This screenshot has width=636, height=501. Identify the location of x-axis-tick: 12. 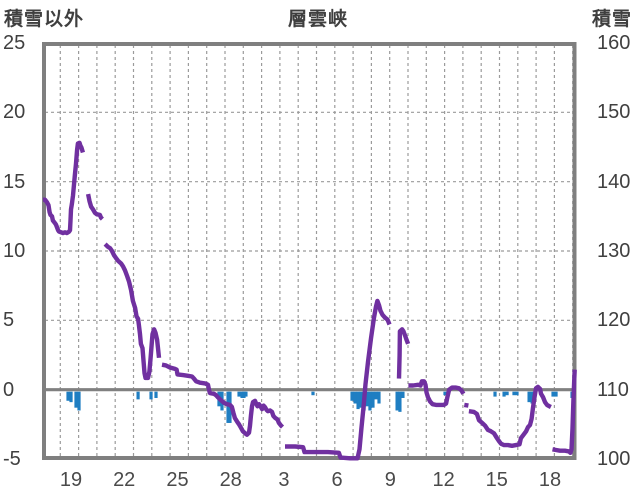
(443, 480).